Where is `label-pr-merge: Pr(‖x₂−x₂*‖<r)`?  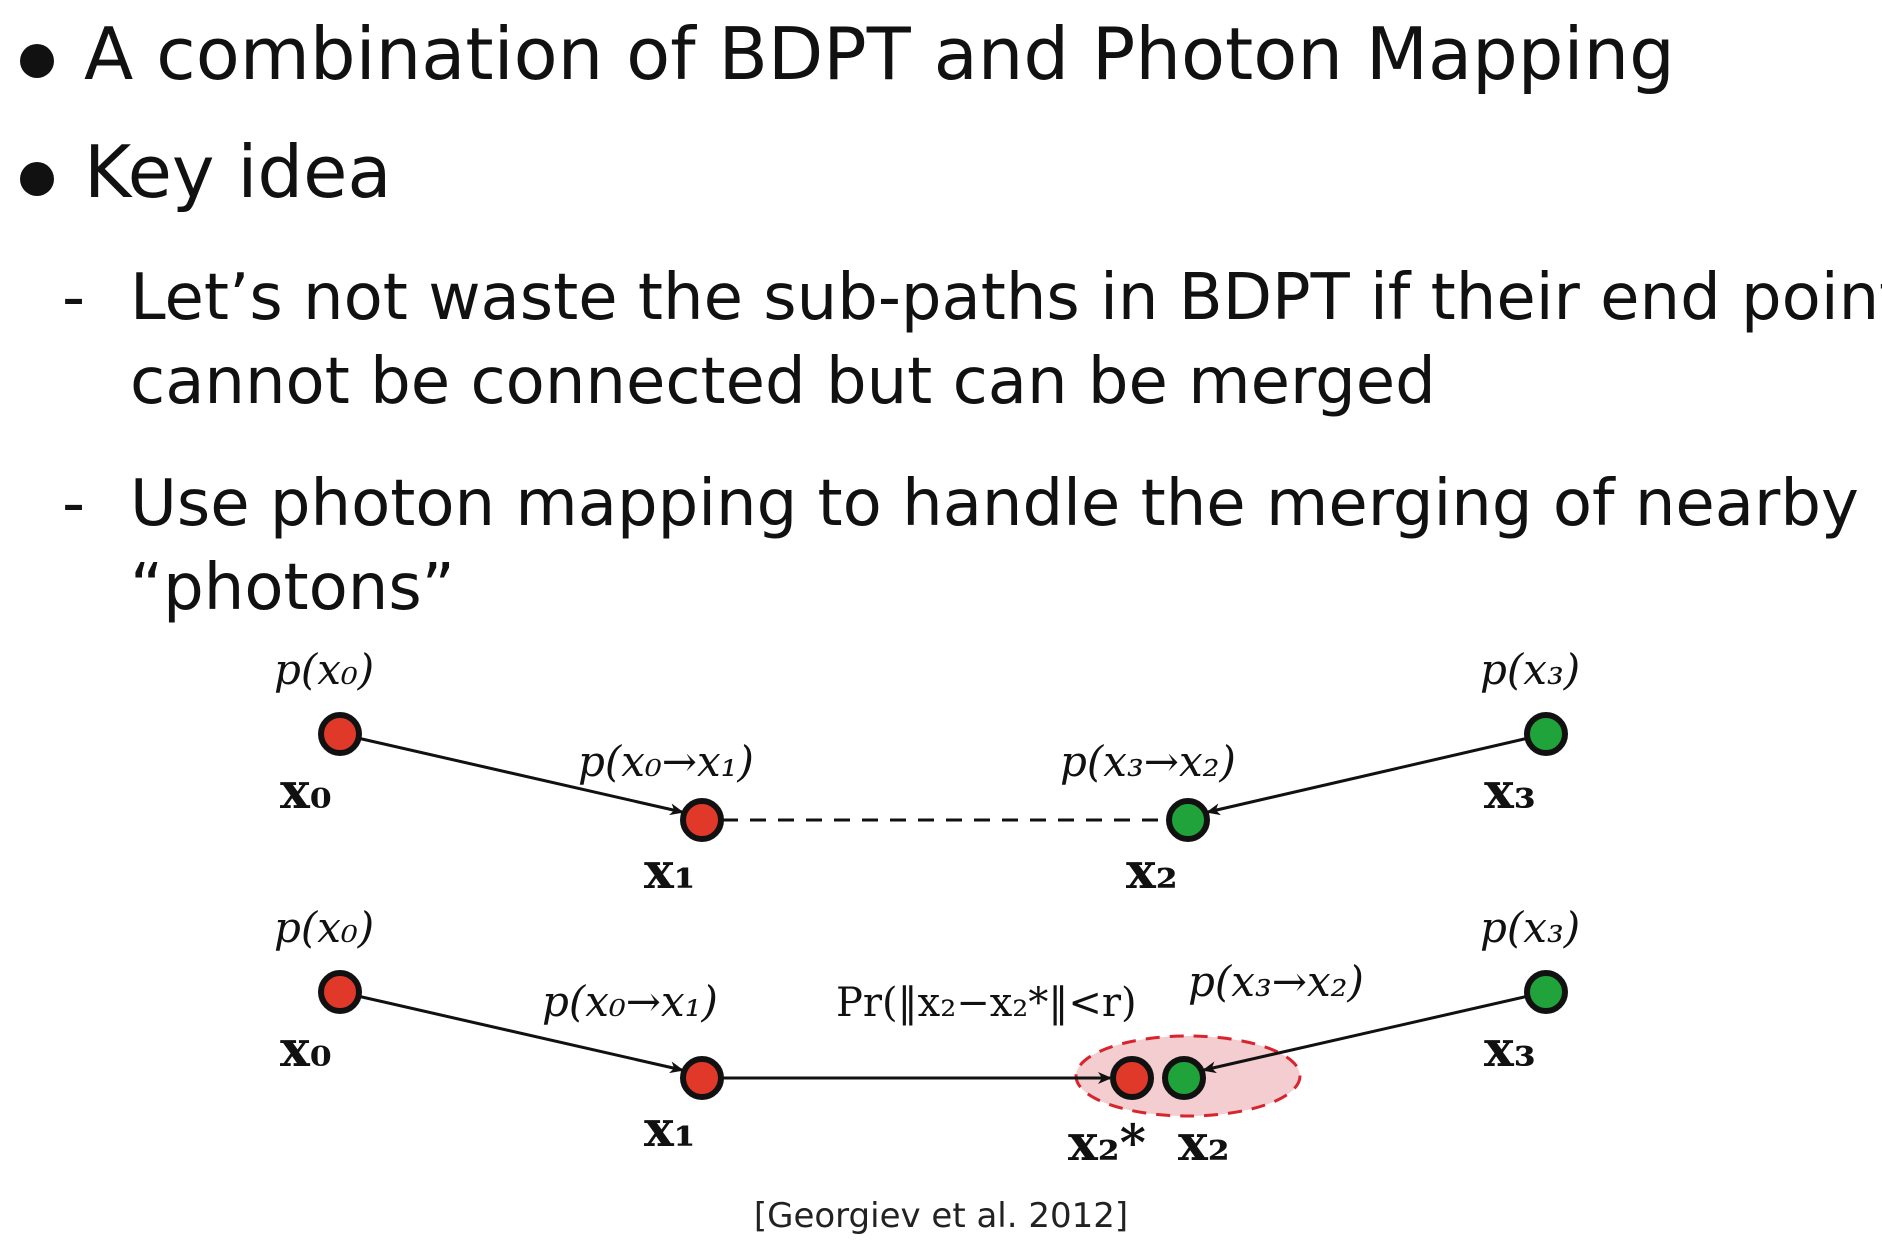
label-pr-merge: Pr(‖x₂−x₂*‖<r) is located at coordinates (986, 1003).